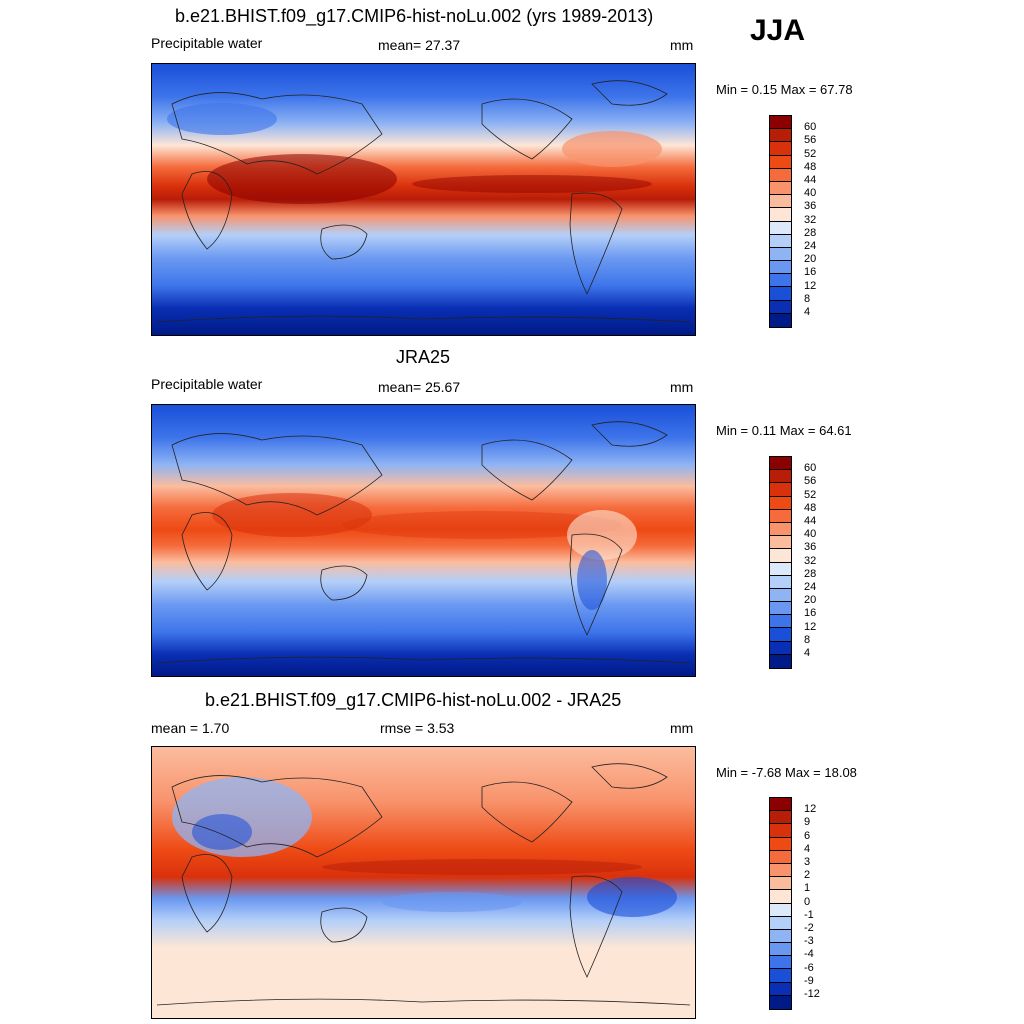 This screenshot has height=1024, width=1024. What do you see at coordinates (207, 384) in the screenshot?
I see `panel-2-variable: Precipitable water` at bounding box center [207, 384].